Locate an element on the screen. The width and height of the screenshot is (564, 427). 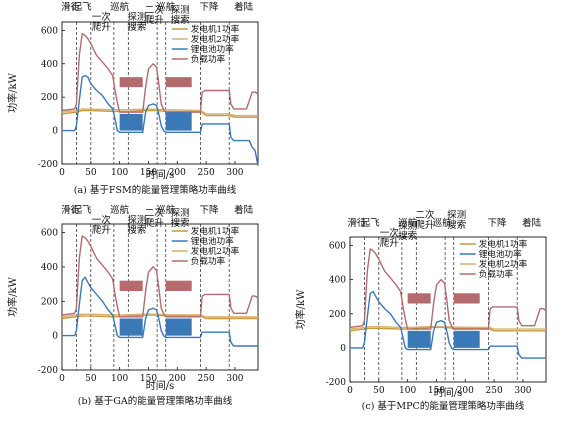
panel-caption: (a) 基于FSM的能量管理策略功率曲线 is located at coordinates (155, 190).